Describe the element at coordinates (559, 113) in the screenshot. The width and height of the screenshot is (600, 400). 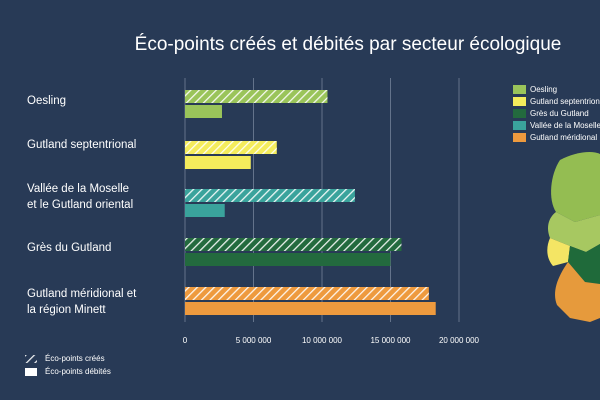
I see `legend-label: Grès du Gutland` at that location.